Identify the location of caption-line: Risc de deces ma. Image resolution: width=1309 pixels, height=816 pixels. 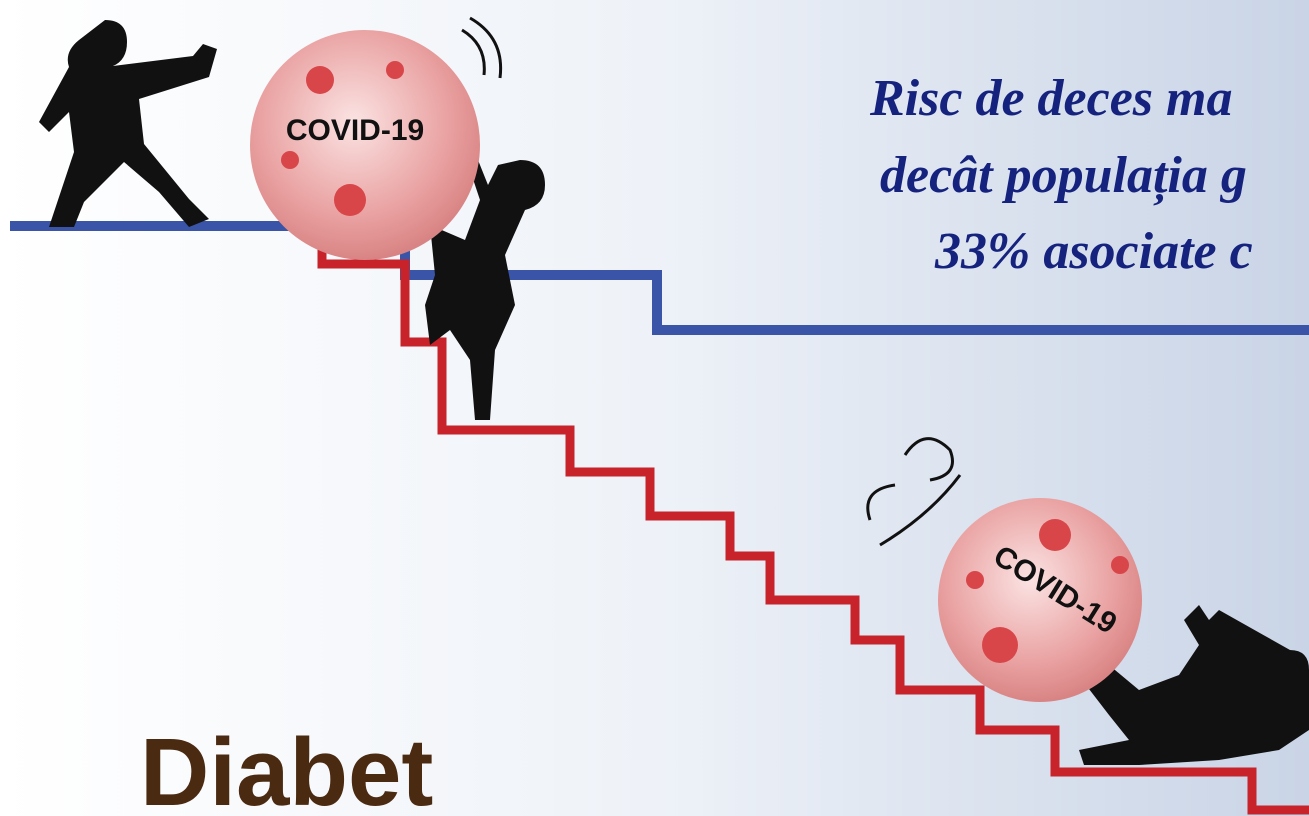
(1050, 98).